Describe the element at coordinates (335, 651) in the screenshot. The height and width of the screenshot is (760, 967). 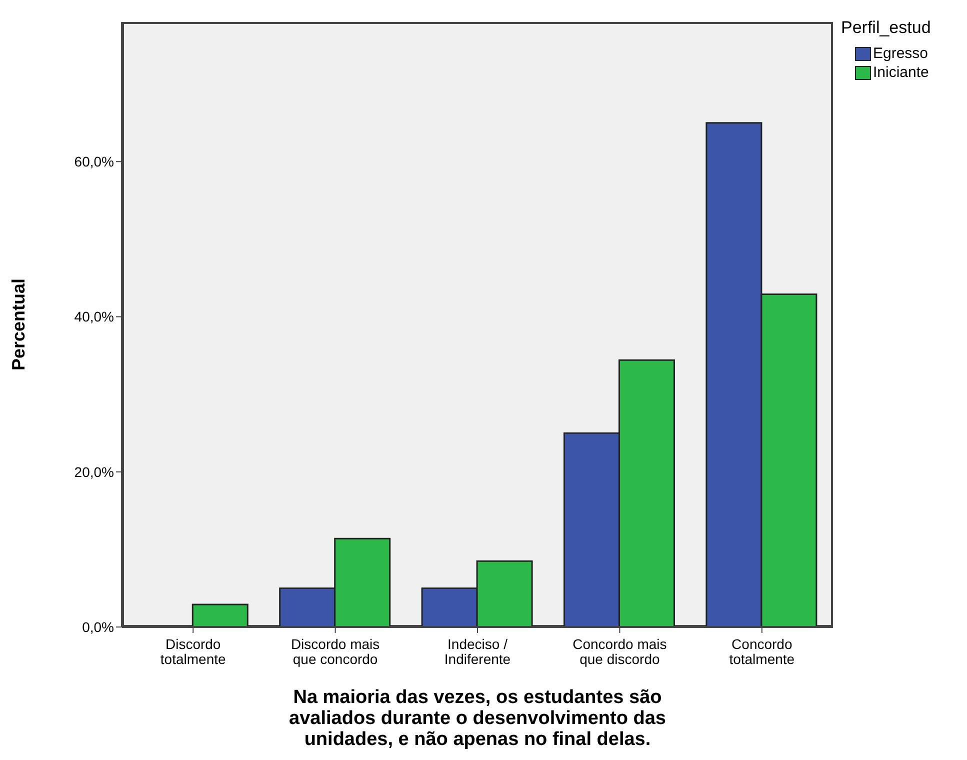
I see `x-tick-label: Discordo mais que concordo` at that location.